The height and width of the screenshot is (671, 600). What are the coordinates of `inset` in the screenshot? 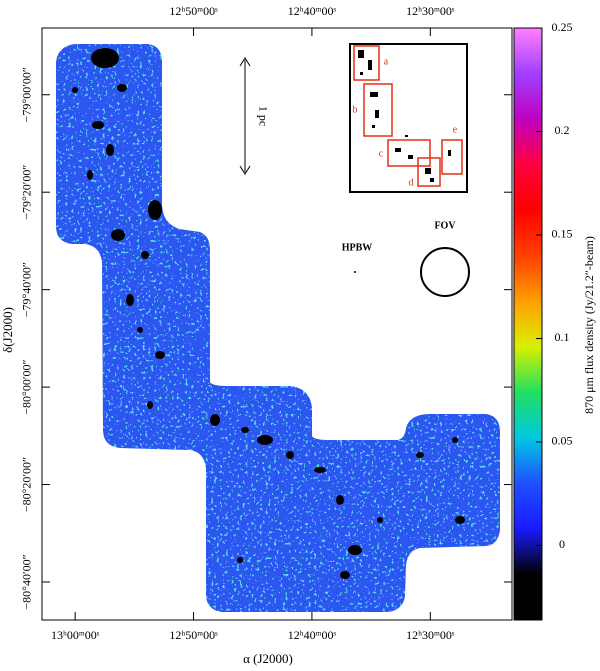 It's located at (408, 118).